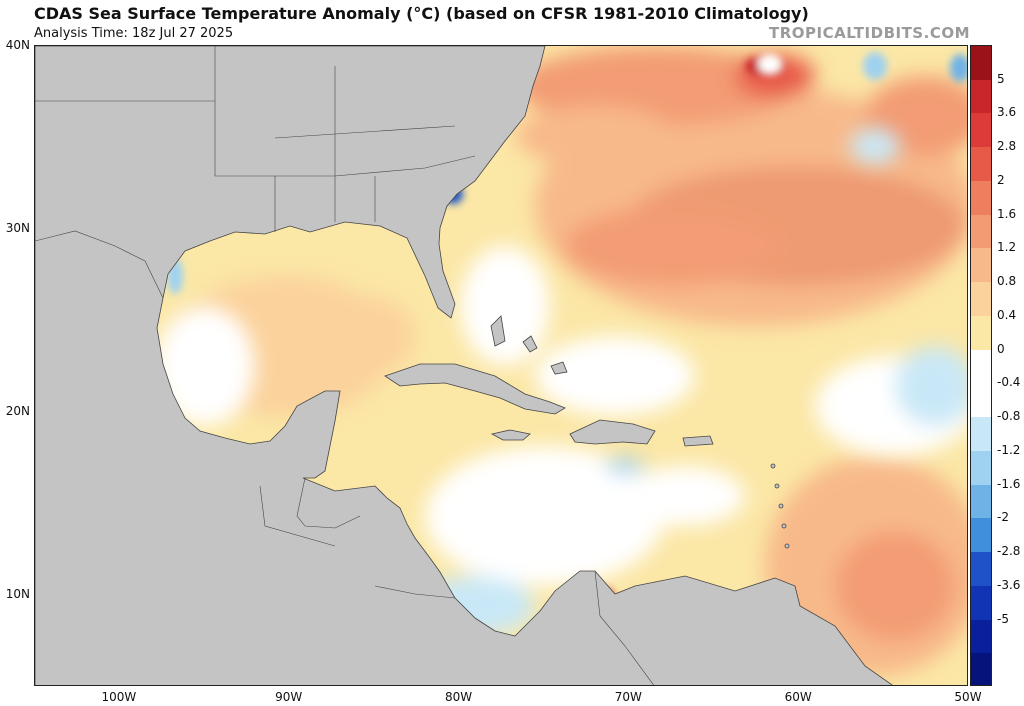 The height and width of the screenshot is (706, 1024). What do you see at coordinates (1007, 314) in the screenshot?
I see `colorbar-label: 0.4` at bounding box center [1007, 314].